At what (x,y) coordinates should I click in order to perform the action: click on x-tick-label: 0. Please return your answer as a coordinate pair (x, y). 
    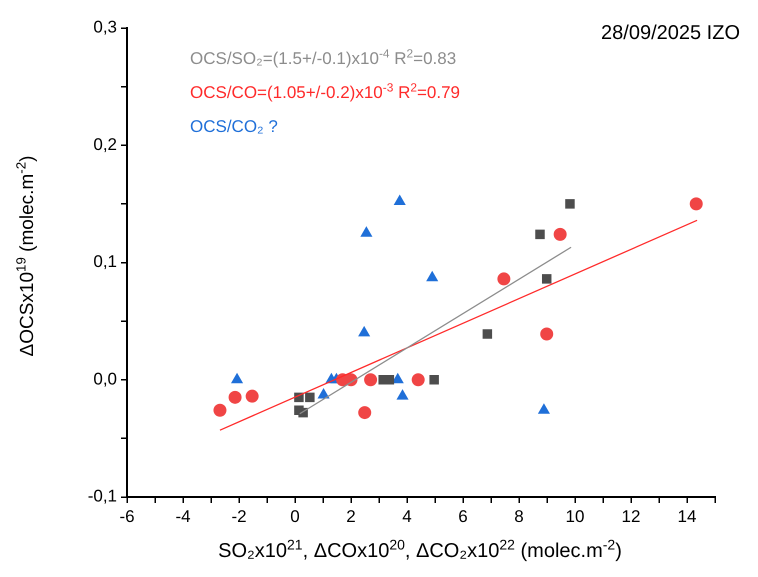
    Looking at the image, I should click on (295, 516).